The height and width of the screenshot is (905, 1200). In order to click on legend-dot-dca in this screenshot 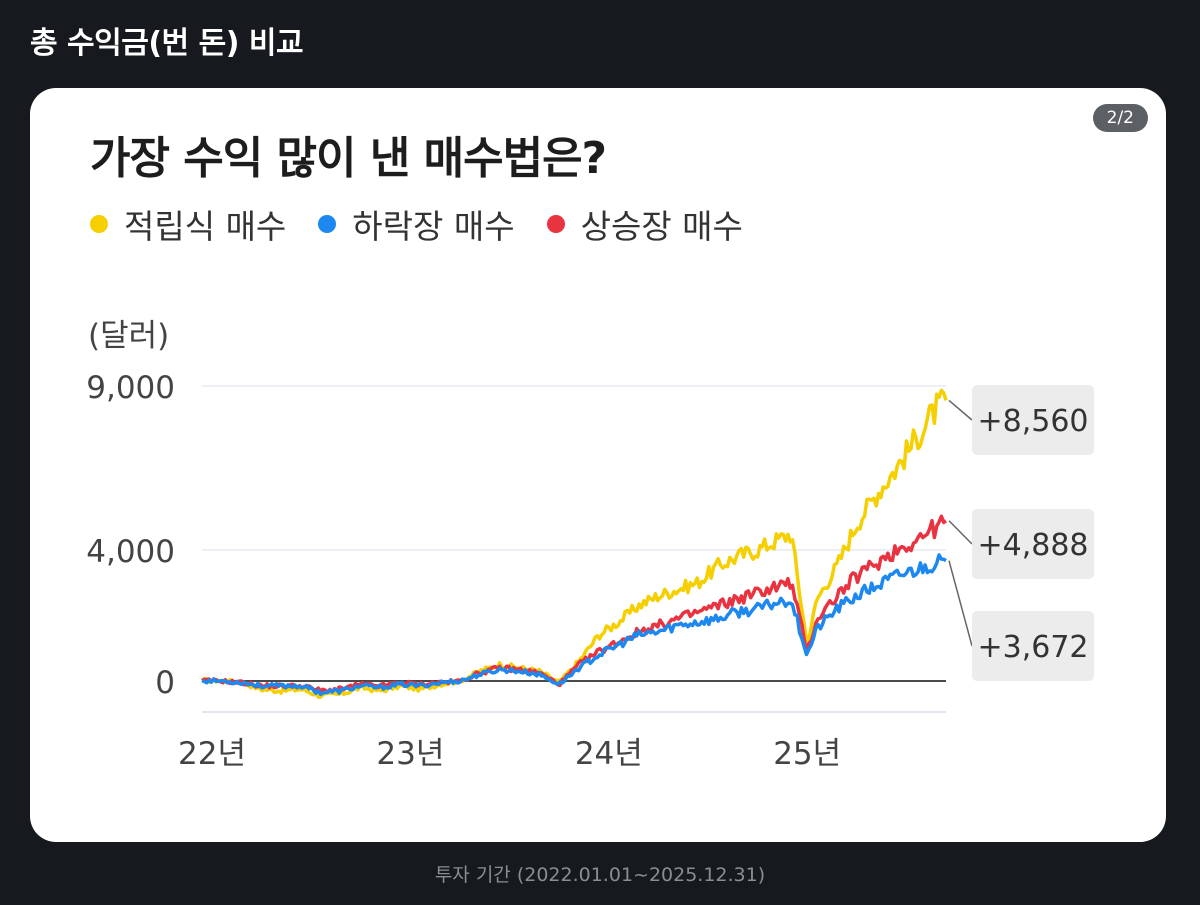, I will do `click(99, 224)`.